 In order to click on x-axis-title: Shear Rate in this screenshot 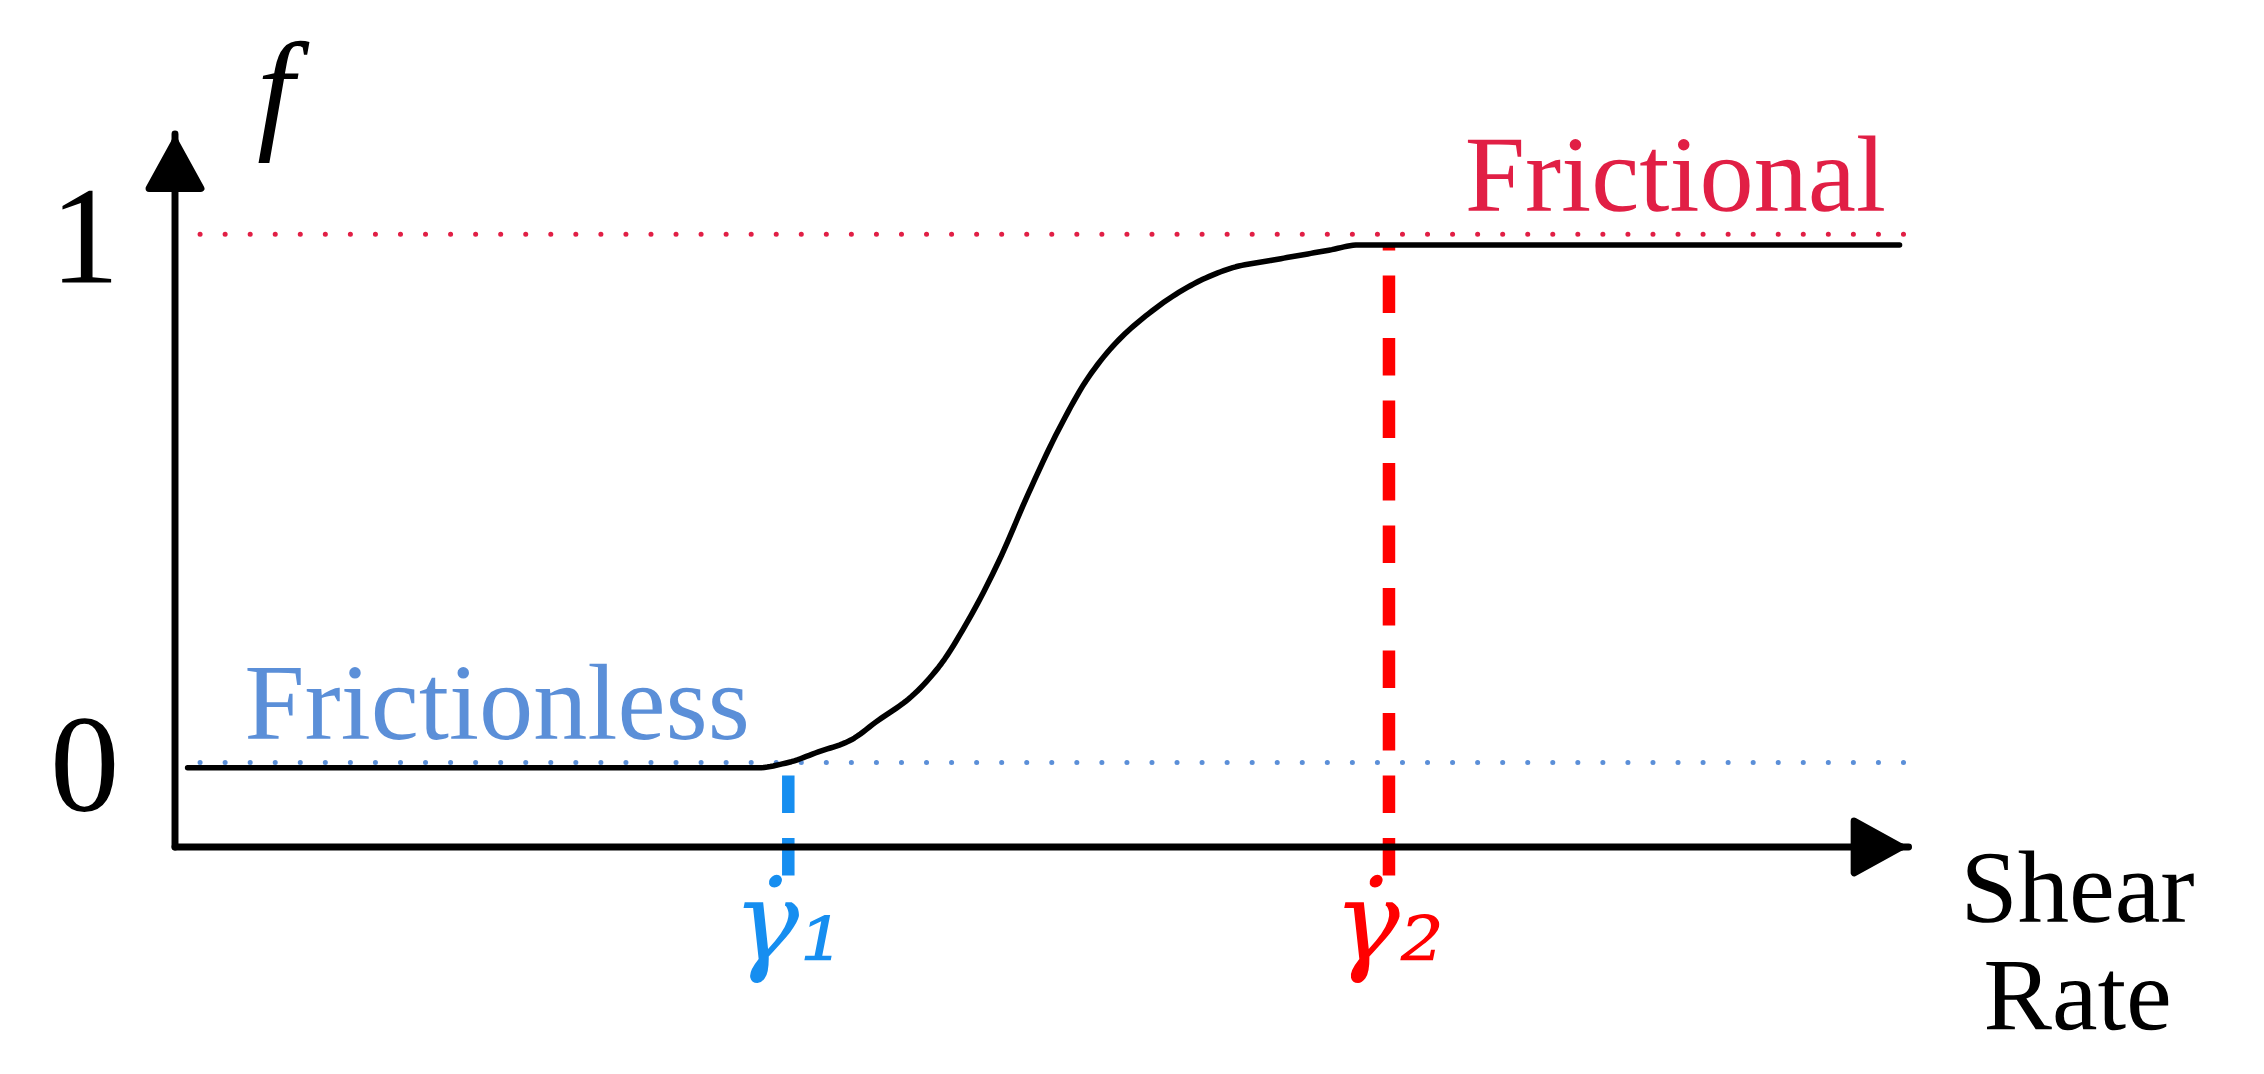, I will do `click(2080, 940)`.